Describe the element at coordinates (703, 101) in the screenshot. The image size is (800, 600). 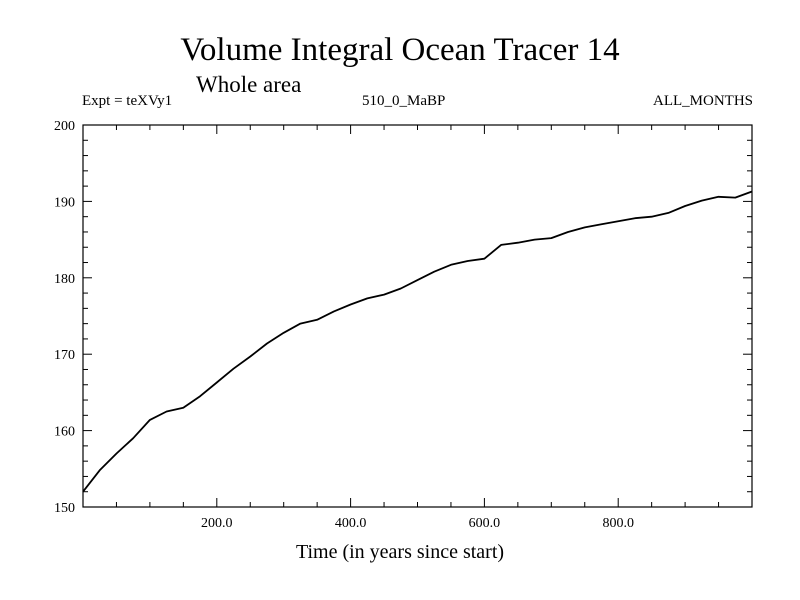
I see `months-label: ALL_MONTHS` at that location.